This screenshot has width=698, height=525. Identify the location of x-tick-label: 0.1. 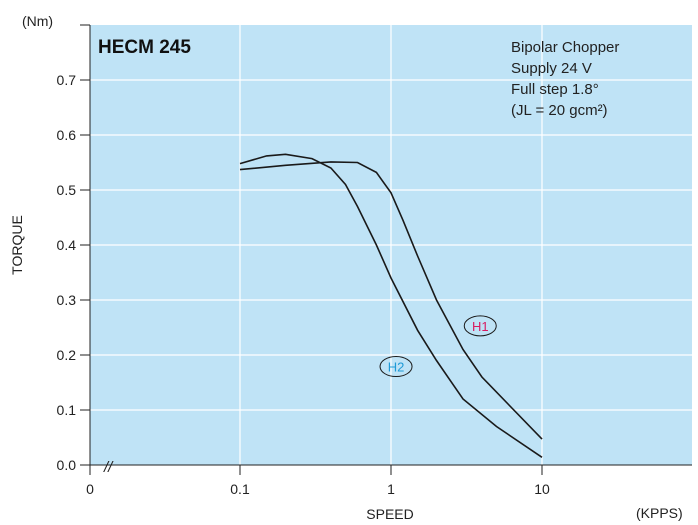
(240, 489).